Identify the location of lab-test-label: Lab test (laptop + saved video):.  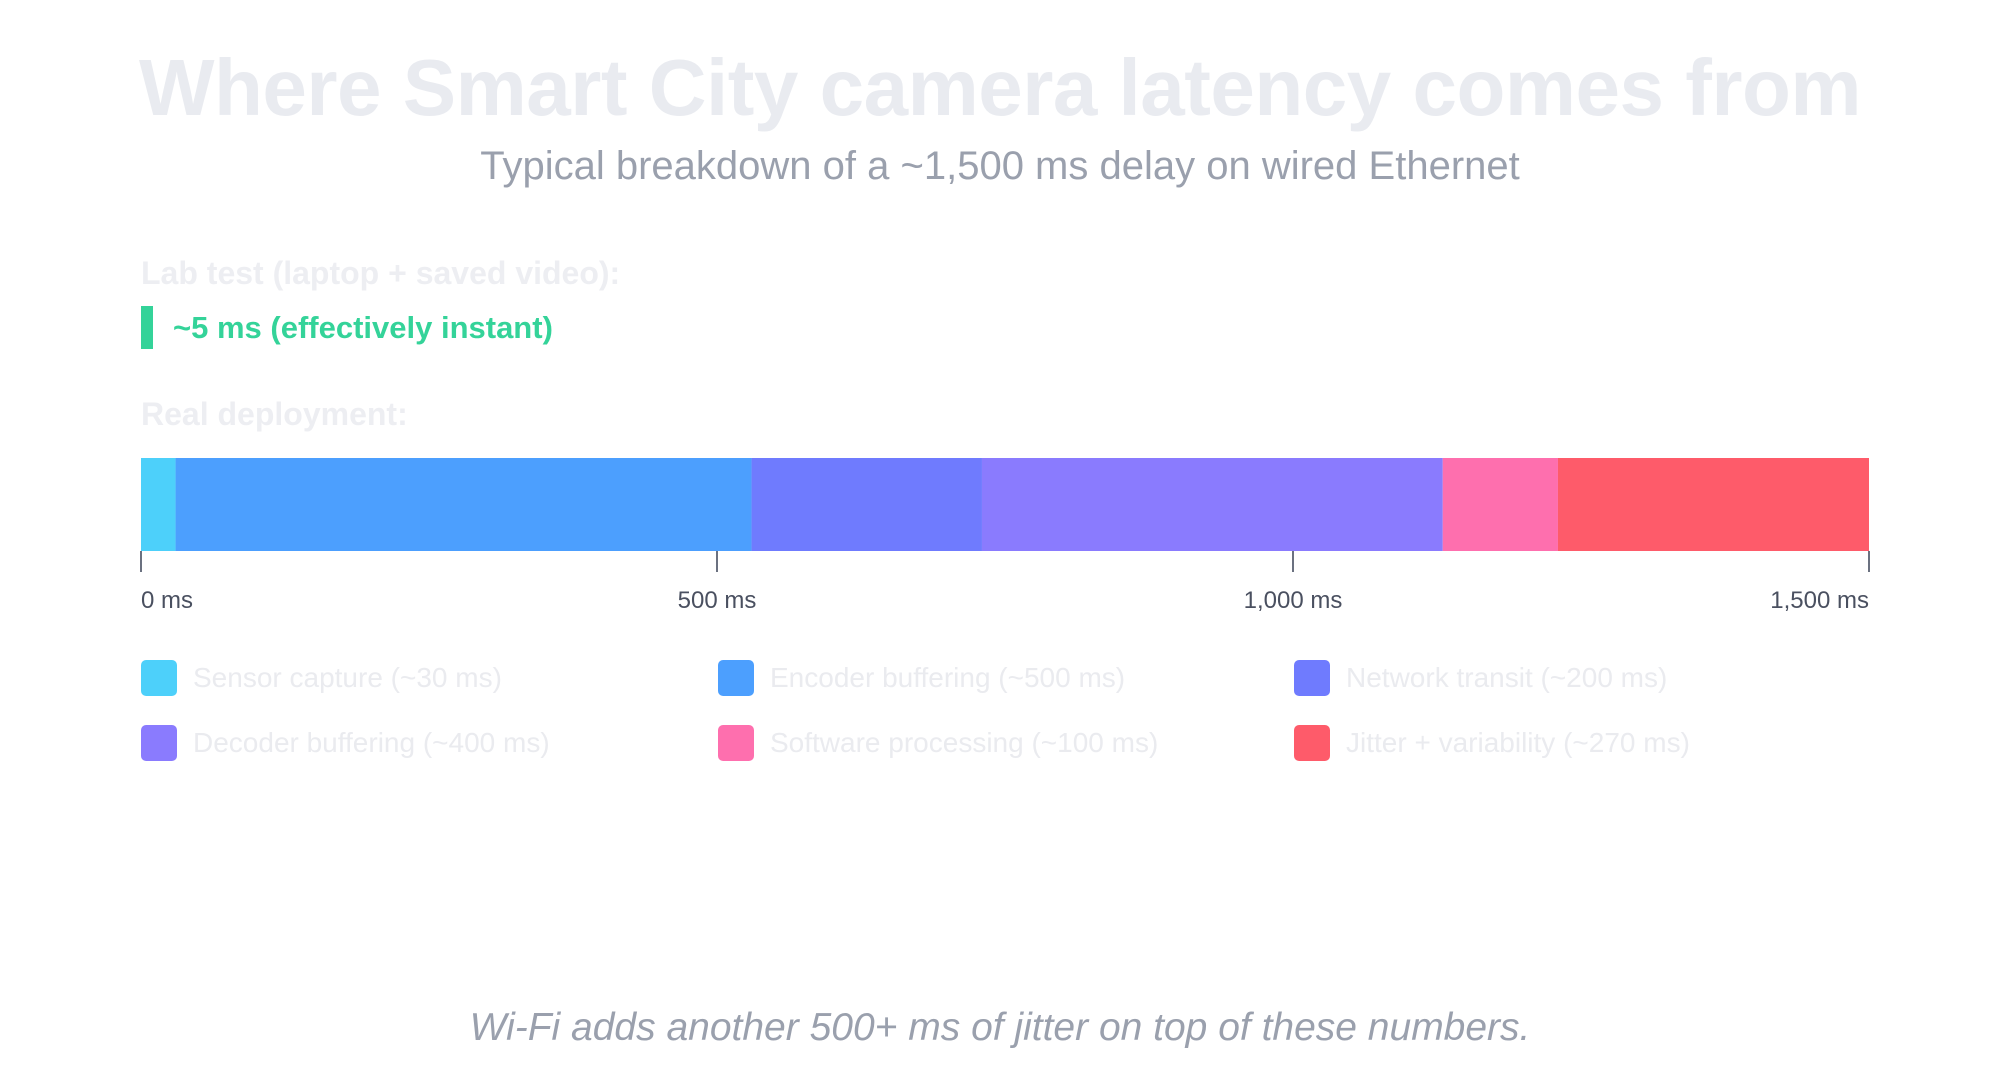
(381, 273).